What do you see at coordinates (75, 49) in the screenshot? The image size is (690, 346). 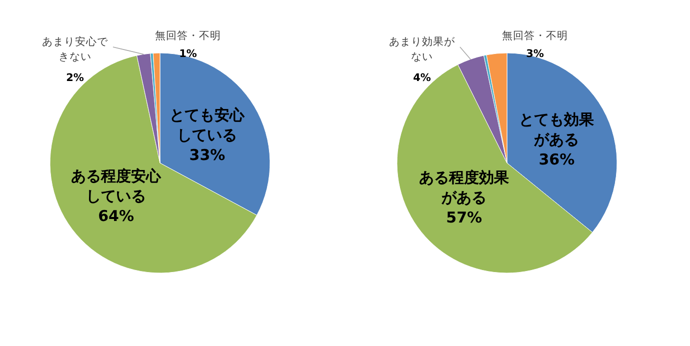 I see `slice-label: あまり安心できない` at bounding box center [75, 49].